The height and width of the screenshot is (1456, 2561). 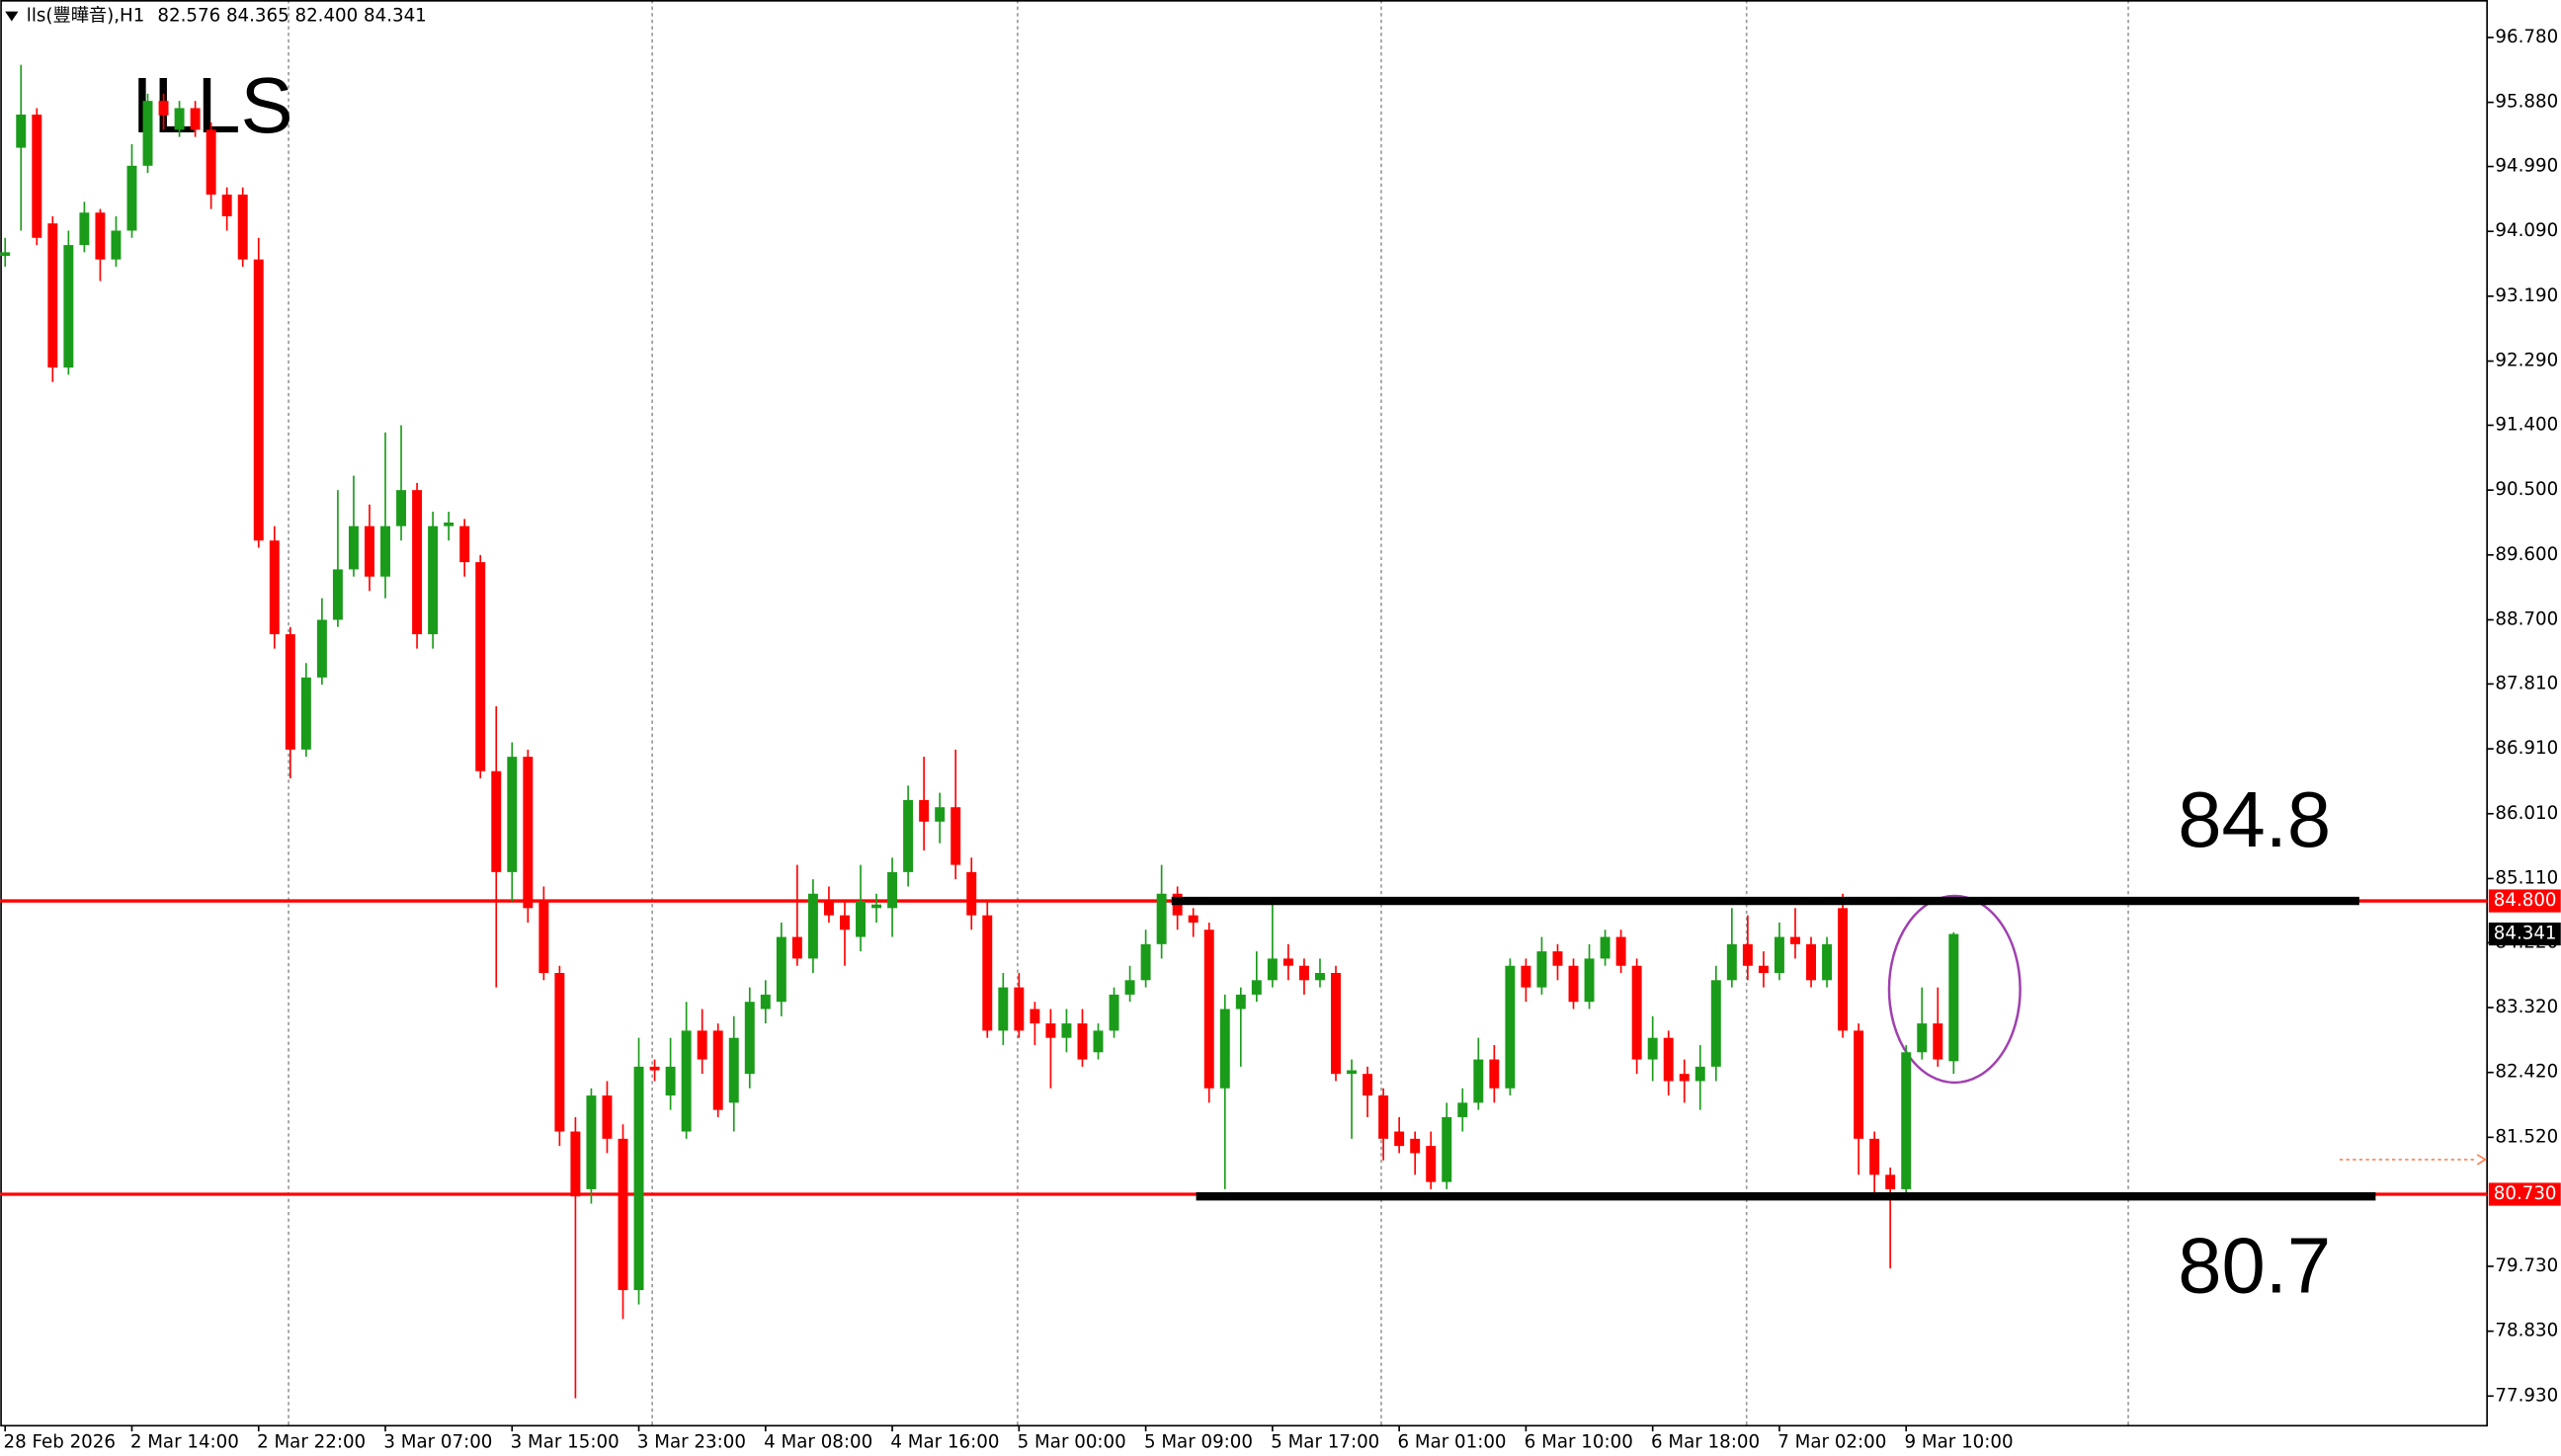 I want to click on y-tick-label: 87.810, so click(x=2526, y=683).